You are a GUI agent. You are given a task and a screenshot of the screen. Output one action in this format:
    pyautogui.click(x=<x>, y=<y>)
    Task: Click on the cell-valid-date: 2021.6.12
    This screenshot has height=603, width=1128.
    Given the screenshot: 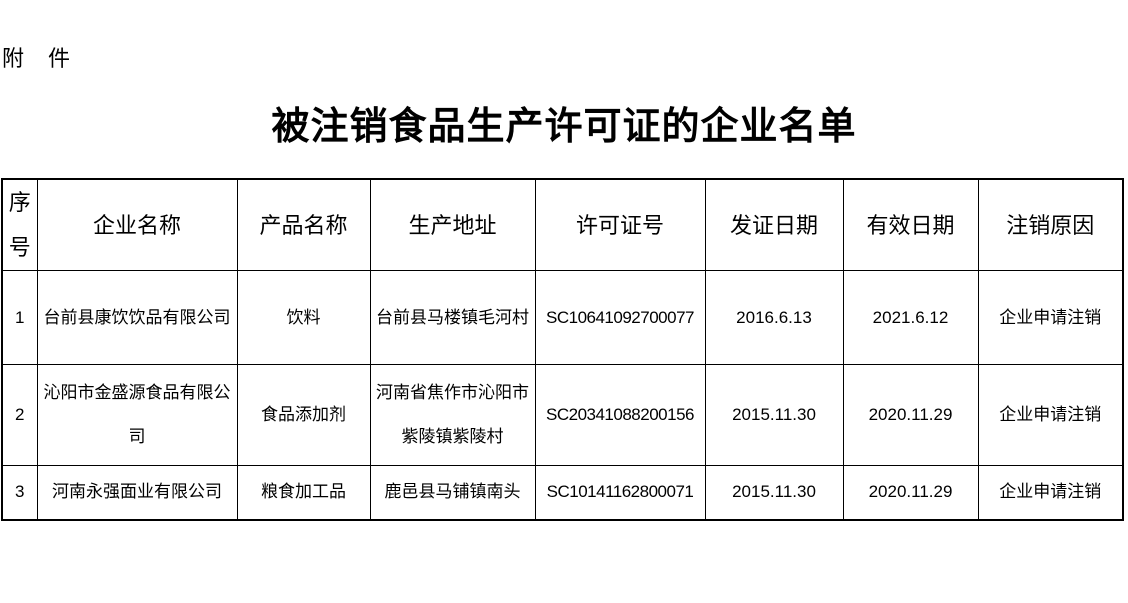 What is the action you would take?
    pyautogui.click(x=910, y=317)
    